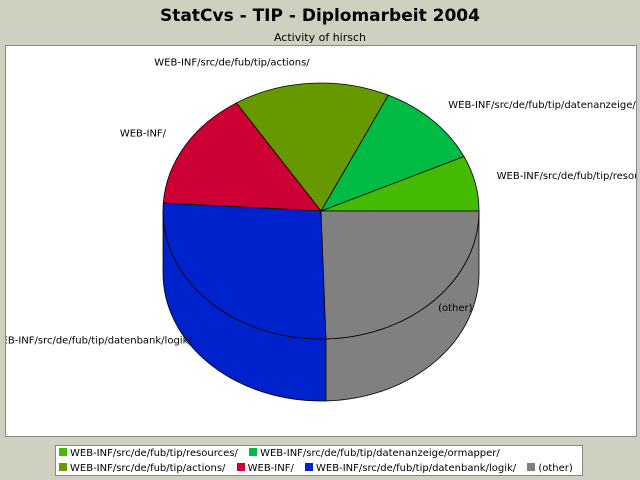 The image size is (640, 480). What do you see at coordinates (455, 308) in the screenshot?
I see `slice-label: (other)` at bounding box center [455, 308].